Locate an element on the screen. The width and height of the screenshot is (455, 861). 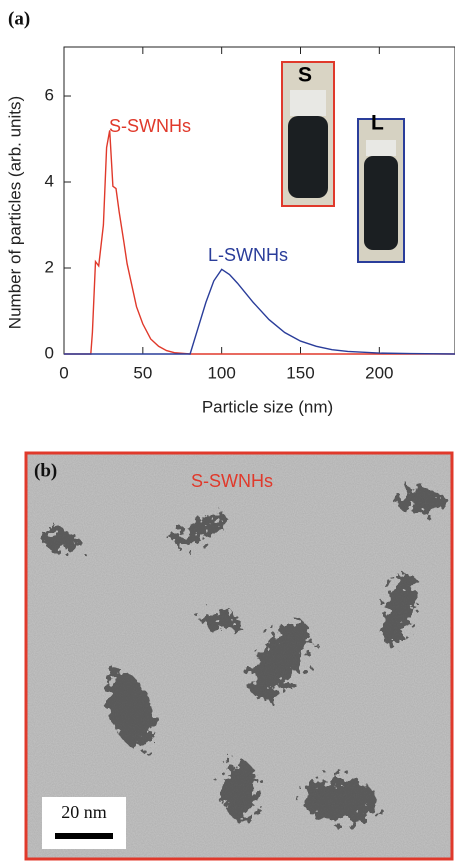
y-tick-label: 6 is located at coordinates (49, 95).